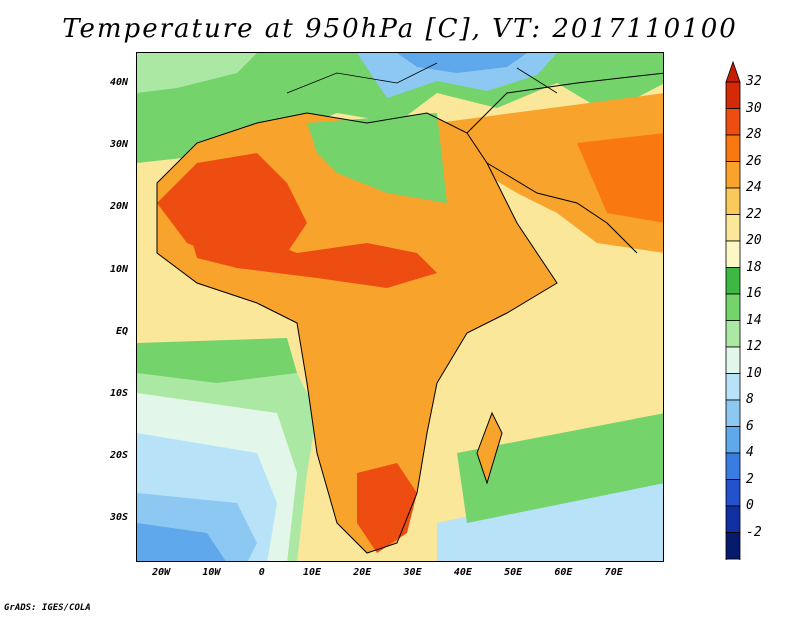 Image resolution: width=800 pixels, height=618 pixels. I want to click on colorbar-top-arrow, so click(733, 71).